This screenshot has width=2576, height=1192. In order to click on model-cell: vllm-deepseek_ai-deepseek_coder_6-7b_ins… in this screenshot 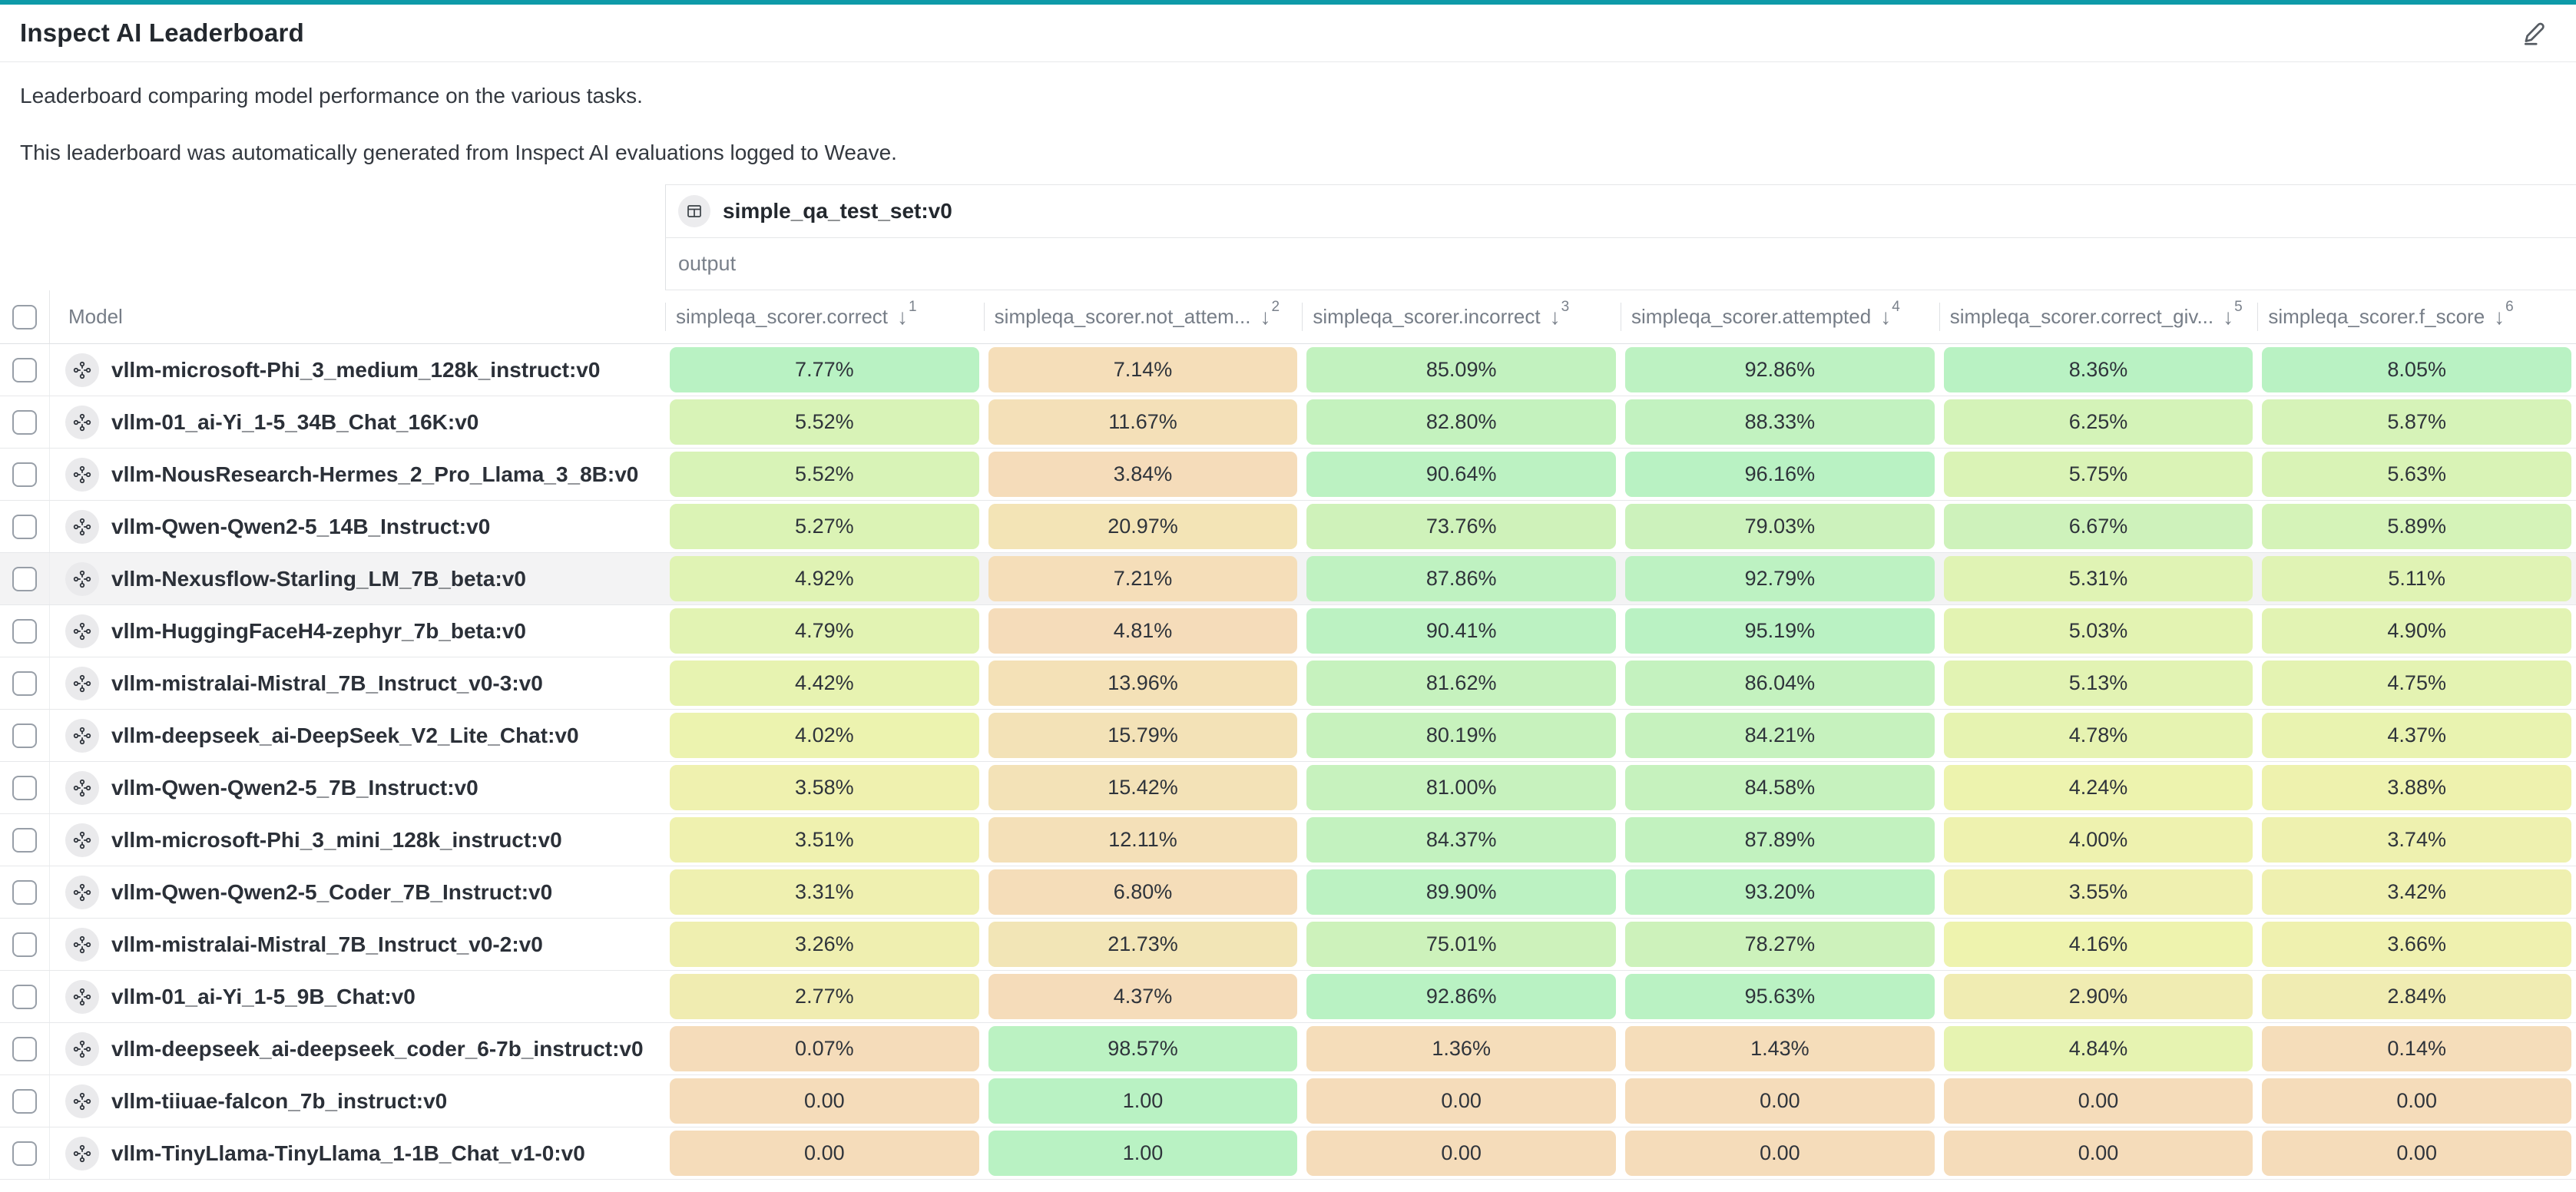, I will do `click(357, 1048)`.